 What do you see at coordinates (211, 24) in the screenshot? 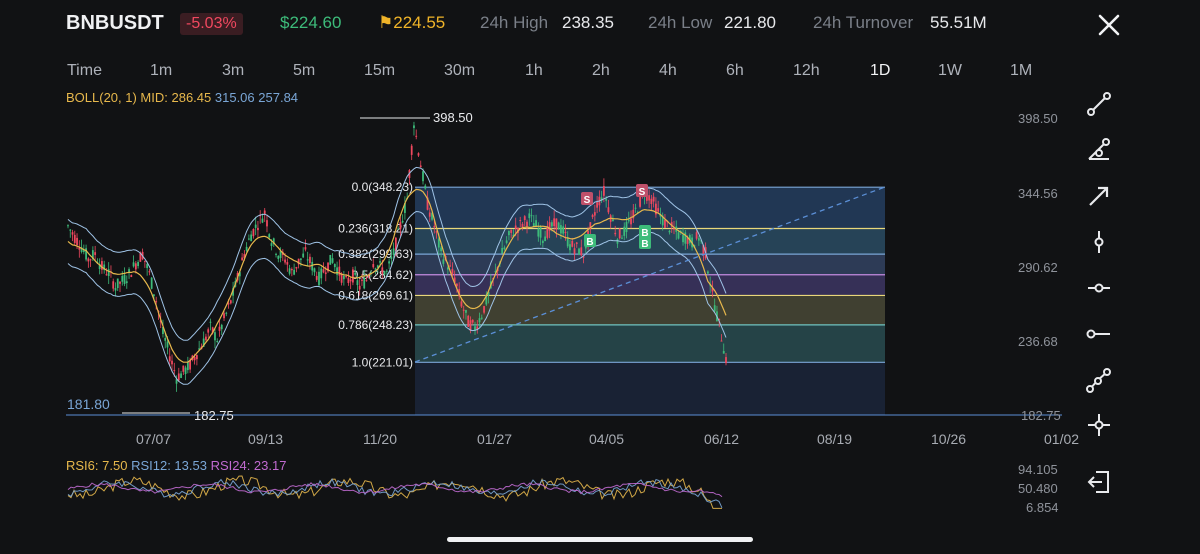
I see `change-badge: -5.03%` at bounding box center [211, 24].